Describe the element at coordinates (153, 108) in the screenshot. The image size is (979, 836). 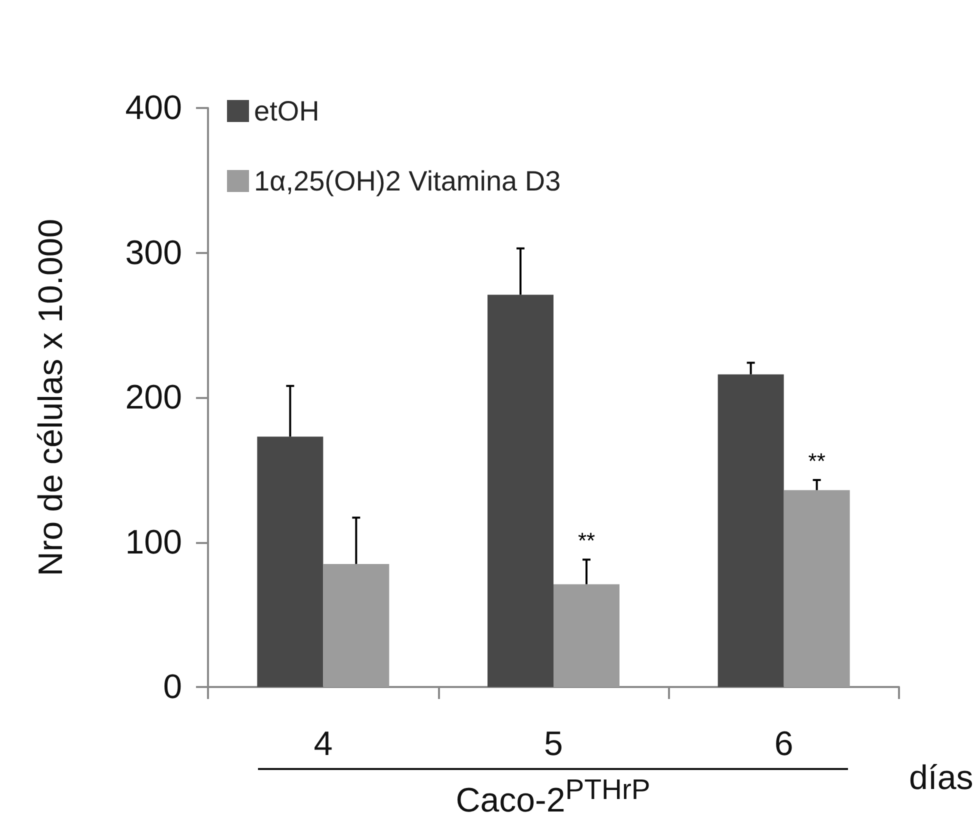
I see `y-tick-label: 400` at that location.